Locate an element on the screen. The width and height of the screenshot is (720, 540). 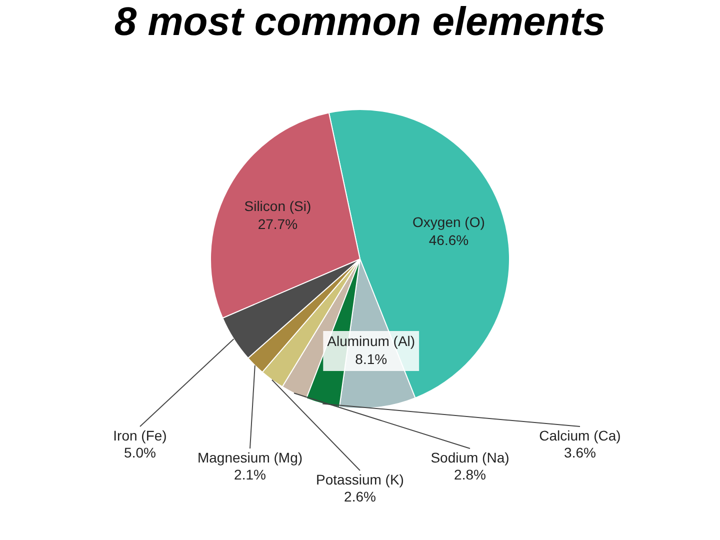
slice-label: Aluminum (Al) is located at coordinates (371, 340).